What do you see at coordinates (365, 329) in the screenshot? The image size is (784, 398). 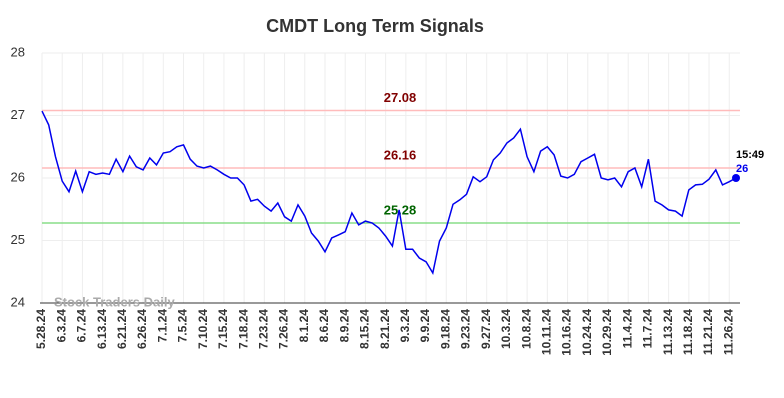 I see `x-tick-label: 8.15.24` at bounding box center [365, 329].